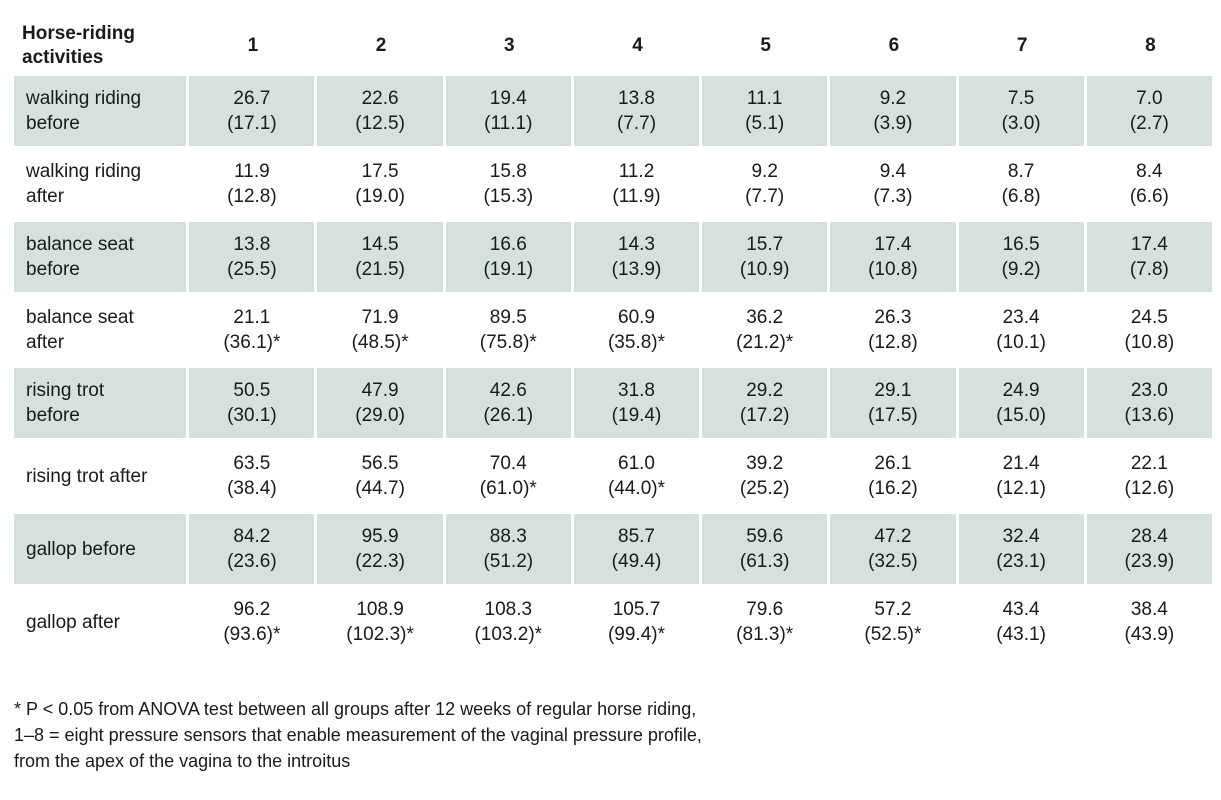  What do you see at coordinates (1021, 196) in the screenshot?
I see `cell-sd: (6.8)` at bounding box center [1021, 196].